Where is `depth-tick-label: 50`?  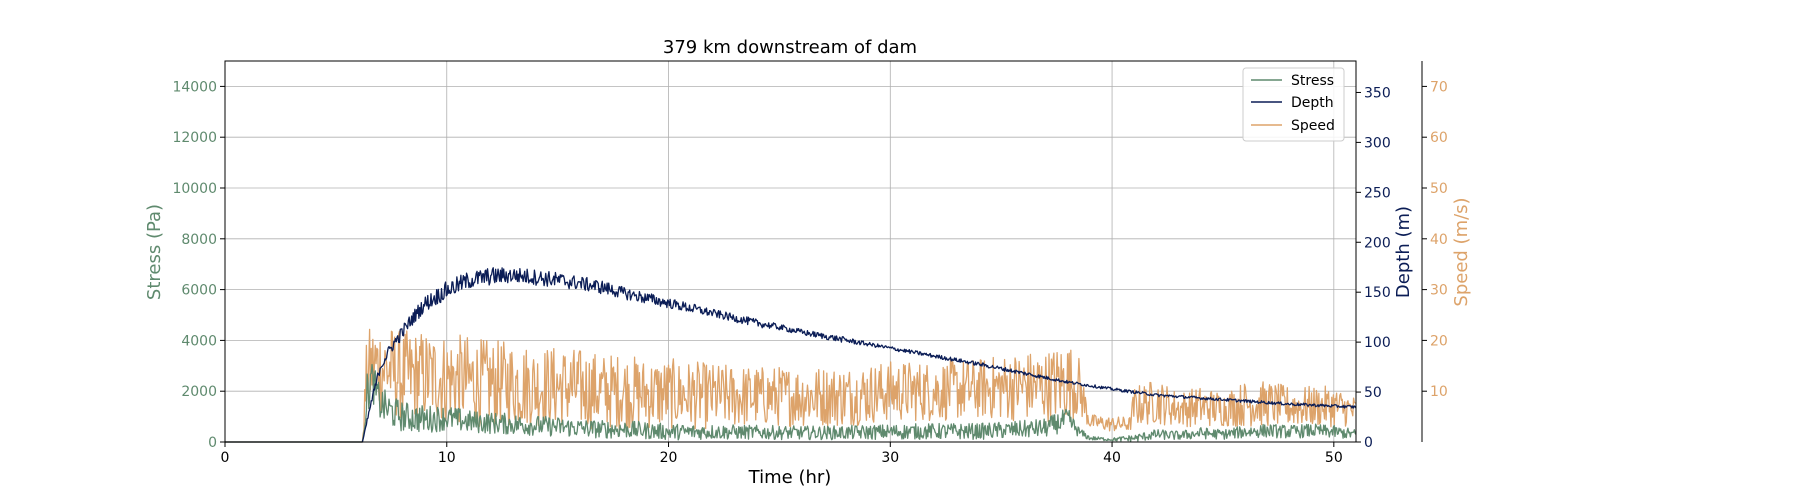
depth-tick-label: 50 is located at coordinates (1373, 393).